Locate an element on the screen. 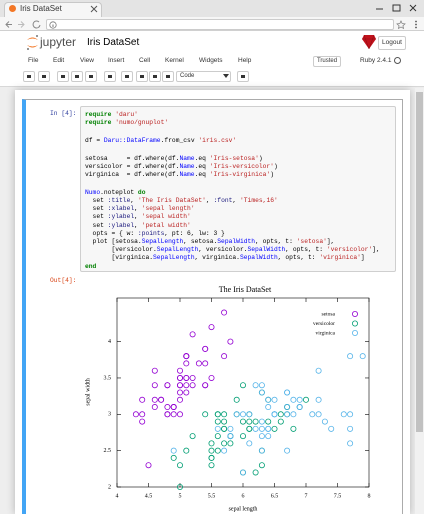 This screenshot has height=514, width=424. favicon is located at coordinates (12, 8).